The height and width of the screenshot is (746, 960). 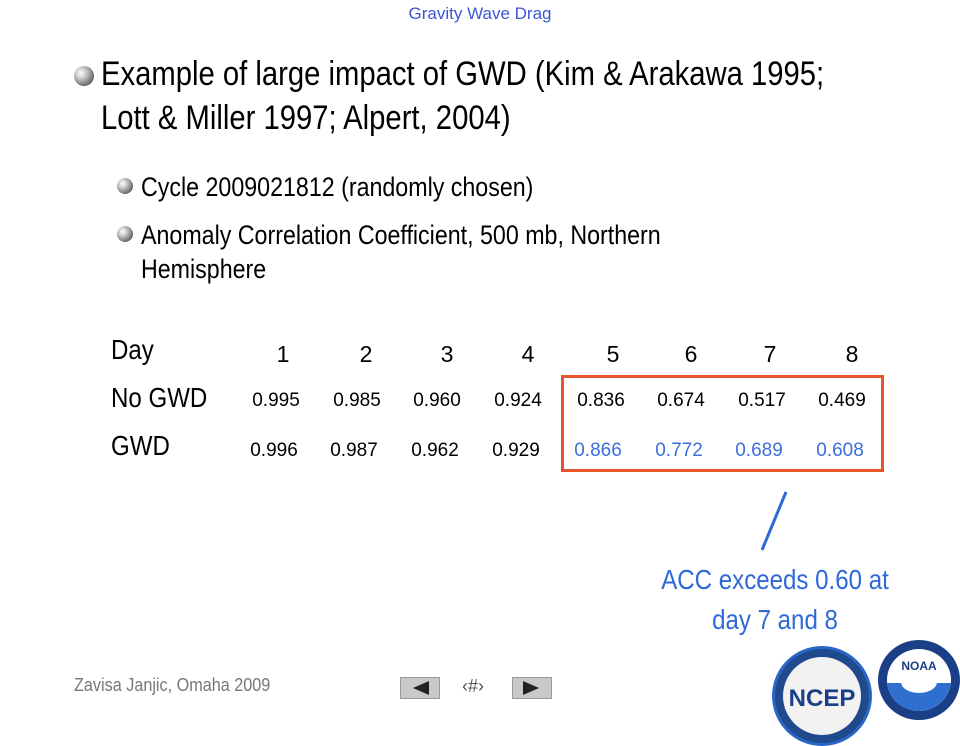 I want to click on acc-annotation: ACC exceeds 0.60 at day 7 and 8, so click(x=775, y=600).